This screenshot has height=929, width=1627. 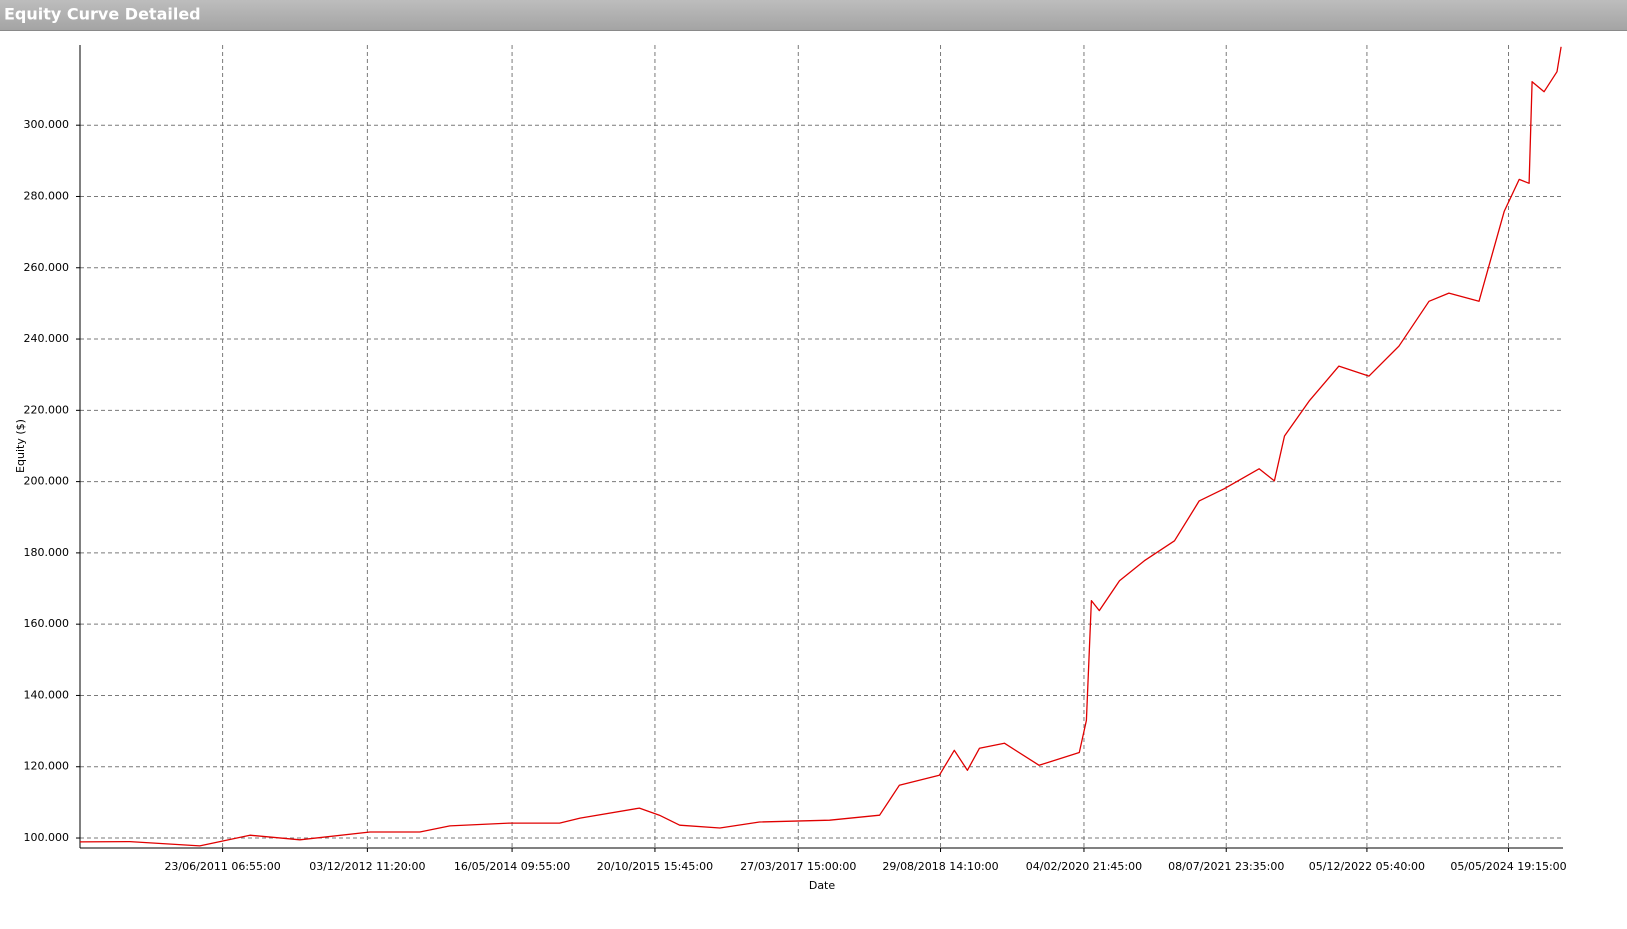 I want to click on y-tick-label: 300.000, so click(x=47, y=124).